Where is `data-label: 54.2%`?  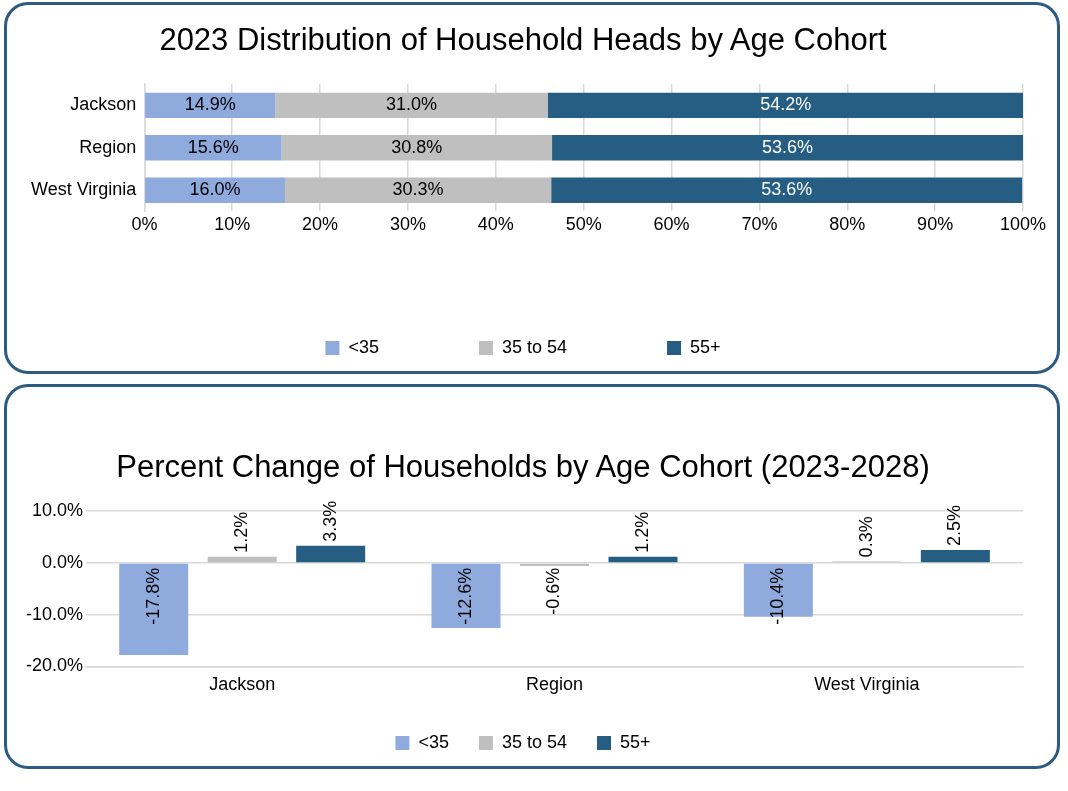
data-label: 54.2% is located at coordinates (786, 104).